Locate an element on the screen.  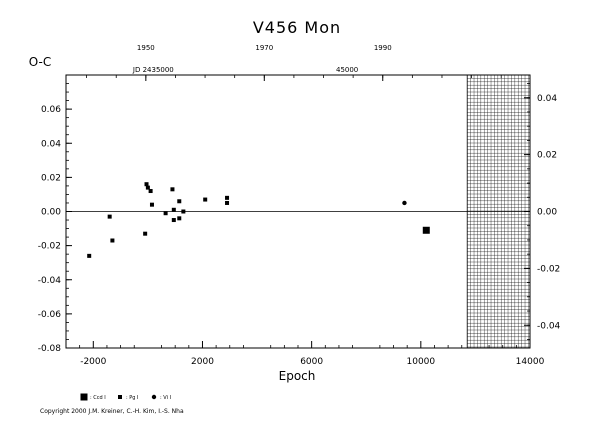
legend-label: : Pg I is located at coordinates (132, 398).